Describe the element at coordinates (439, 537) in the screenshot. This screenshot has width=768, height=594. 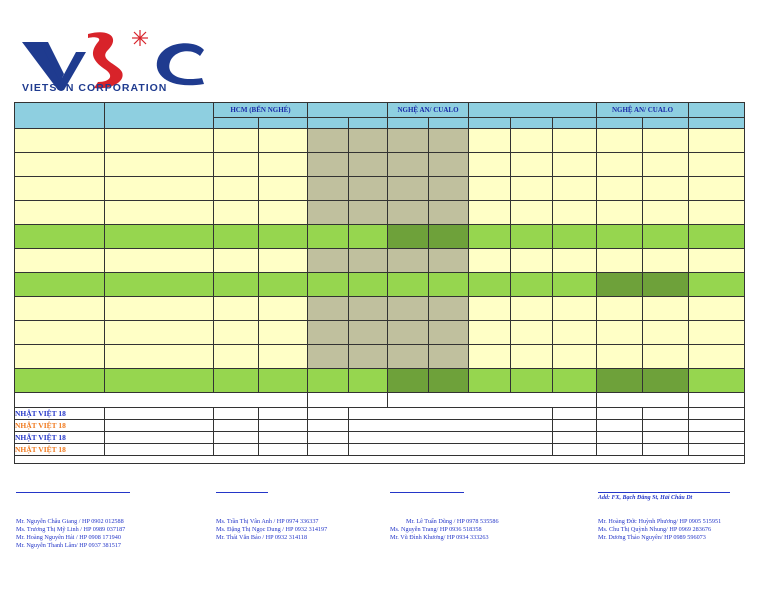
I see `contact-line: Mr. Vũ Đình Khương/ HP 0934 333263` at that location.